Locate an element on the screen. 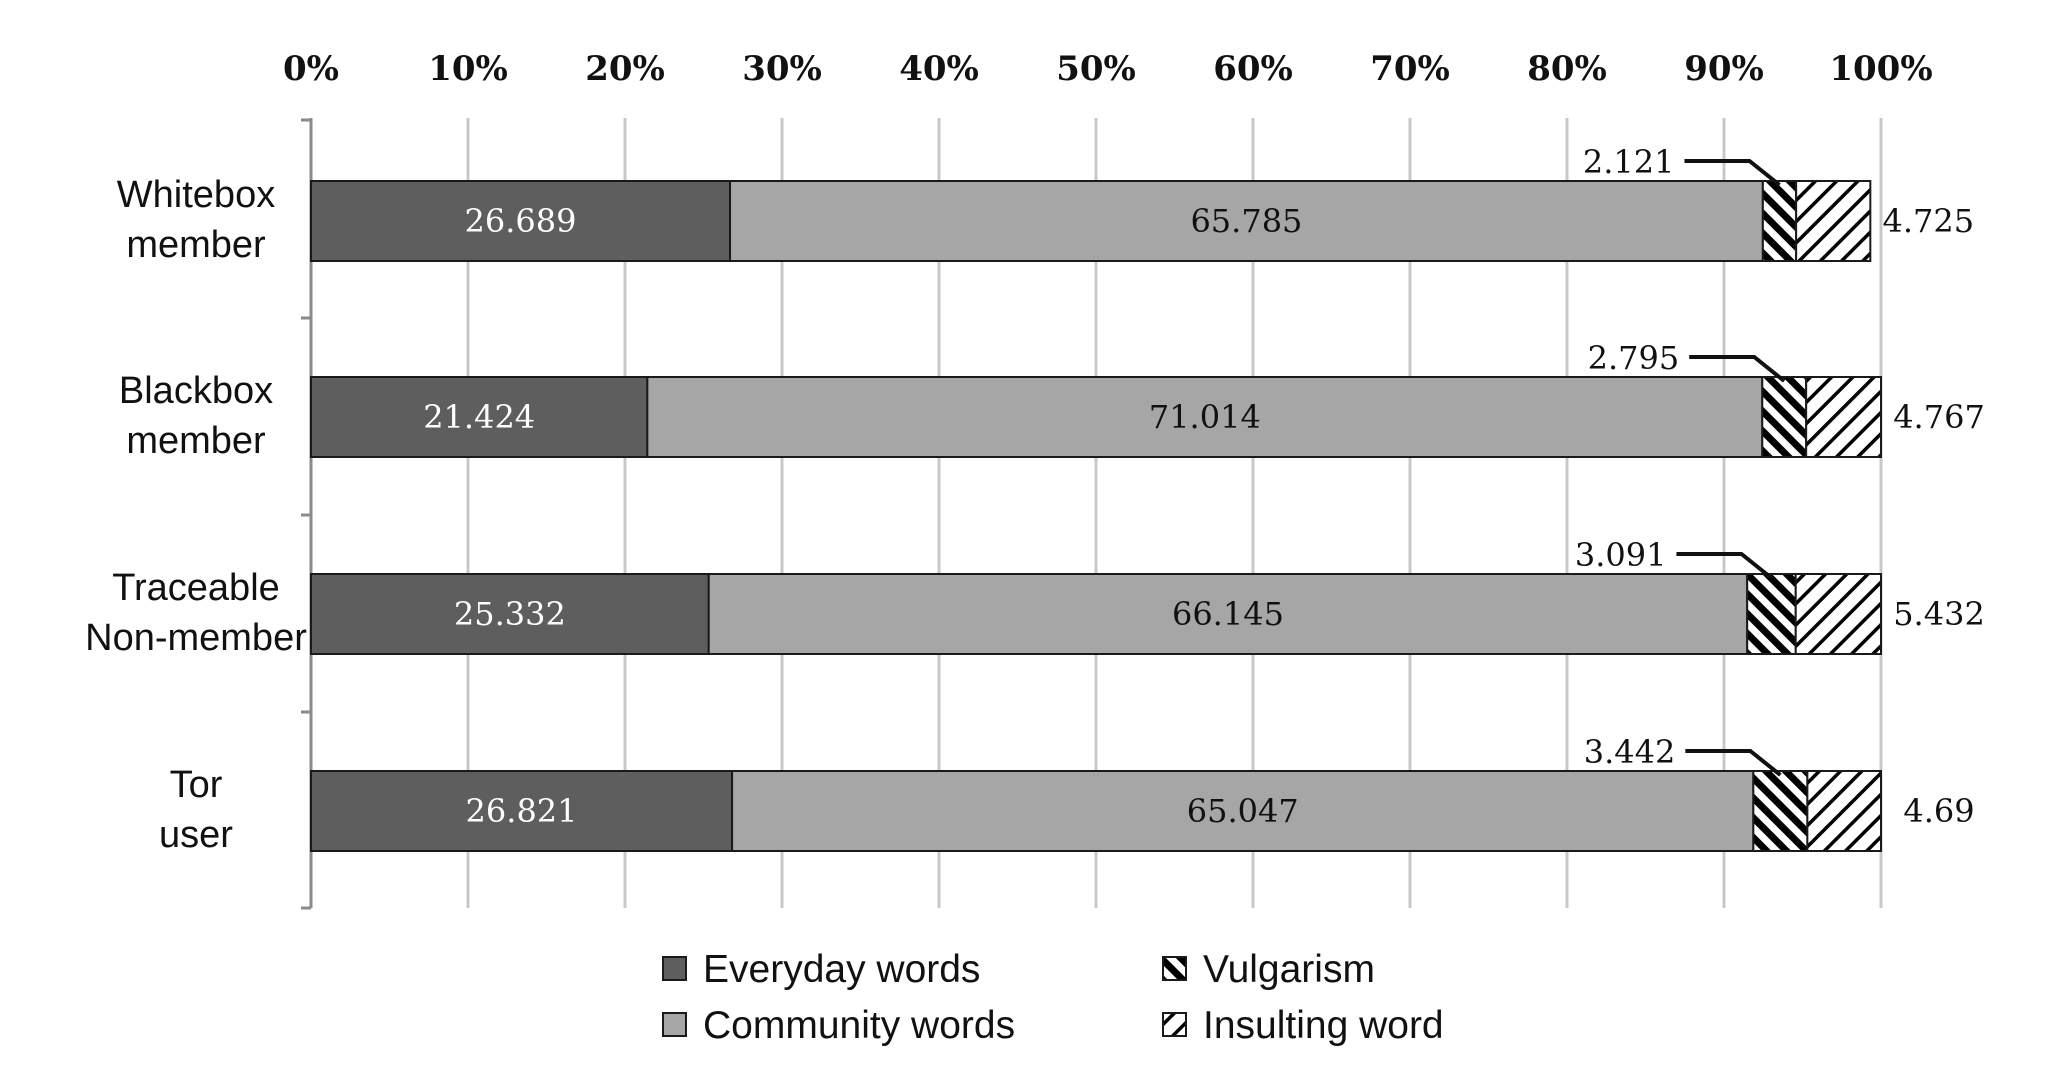 The image size is (2065, 1070). data-label: 26.821 is located at coordinates (522, 811).